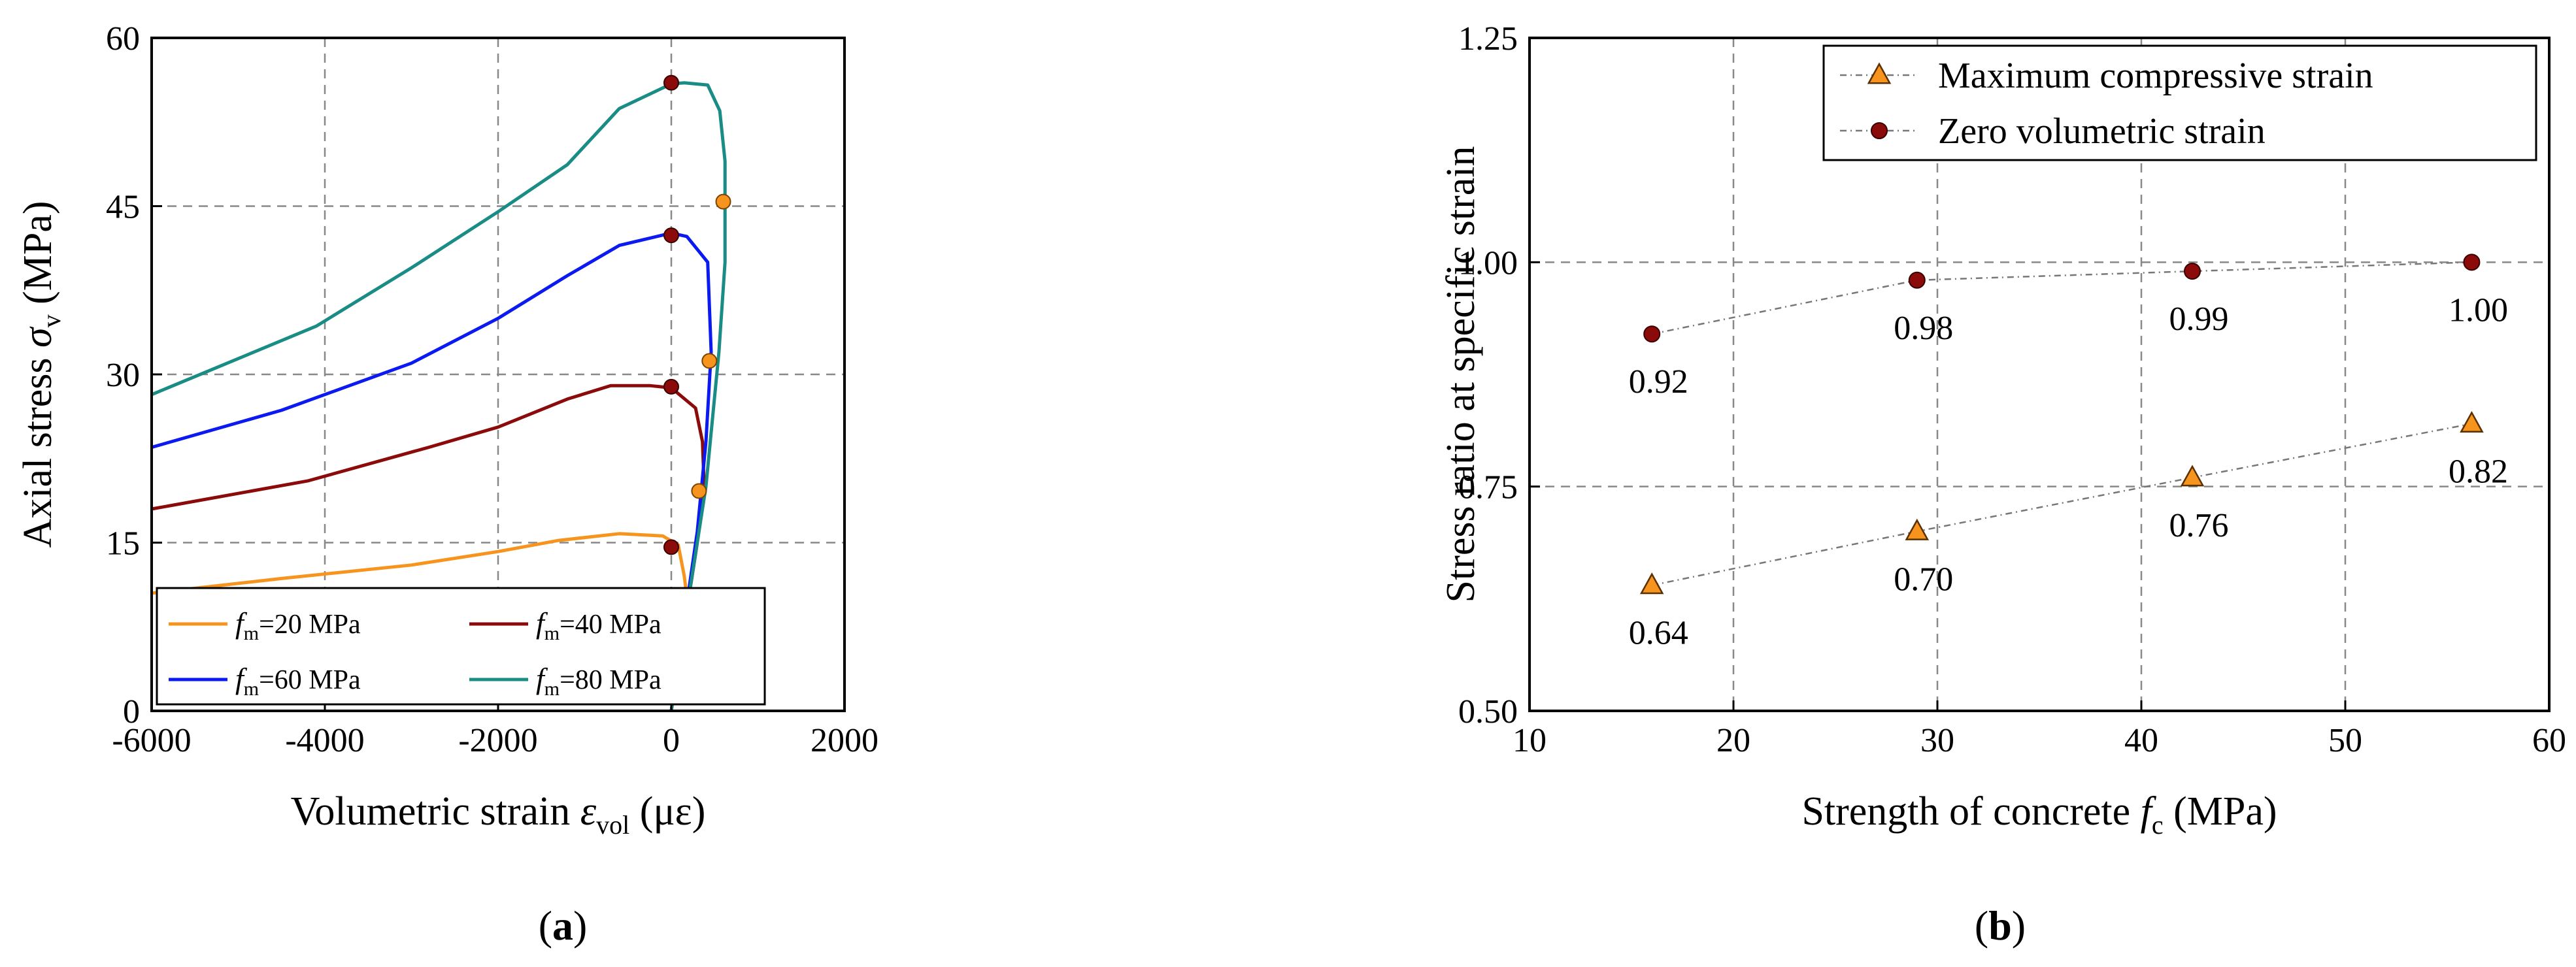 The height and width of the screenshot is (967, 2576). Describe the element at coordinates (1733, 741) in the screenshot. I see `chart-b-xtick-label: 20` at that location.